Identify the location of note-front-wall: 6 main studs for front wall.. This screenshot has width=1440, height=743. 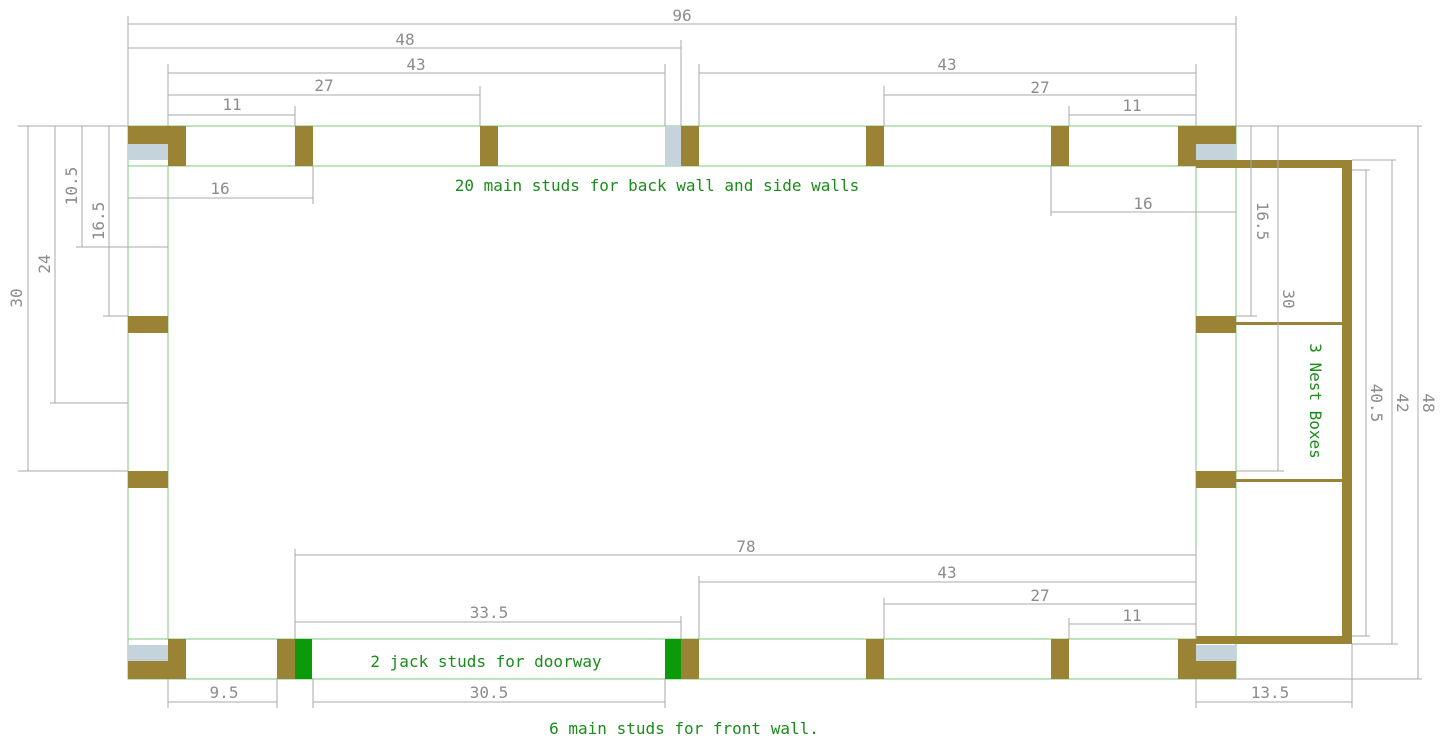
(684, 728).